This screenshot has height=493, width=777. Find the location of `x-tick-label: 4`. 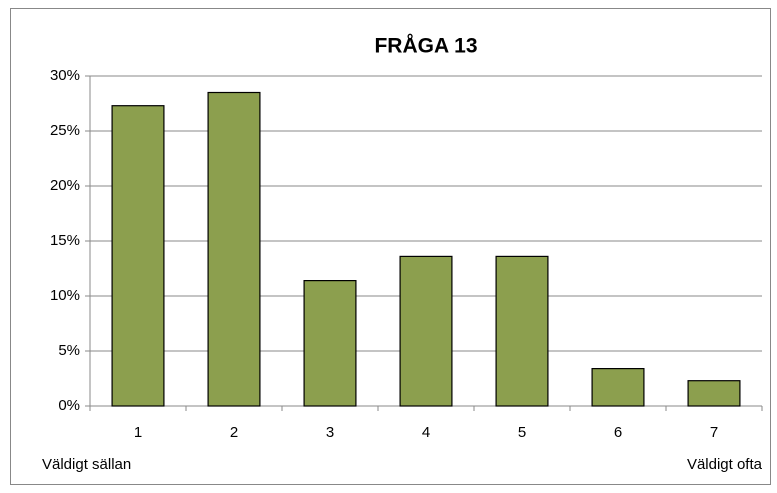

x-tick-label: 4 is located at coordinates (426, 432).